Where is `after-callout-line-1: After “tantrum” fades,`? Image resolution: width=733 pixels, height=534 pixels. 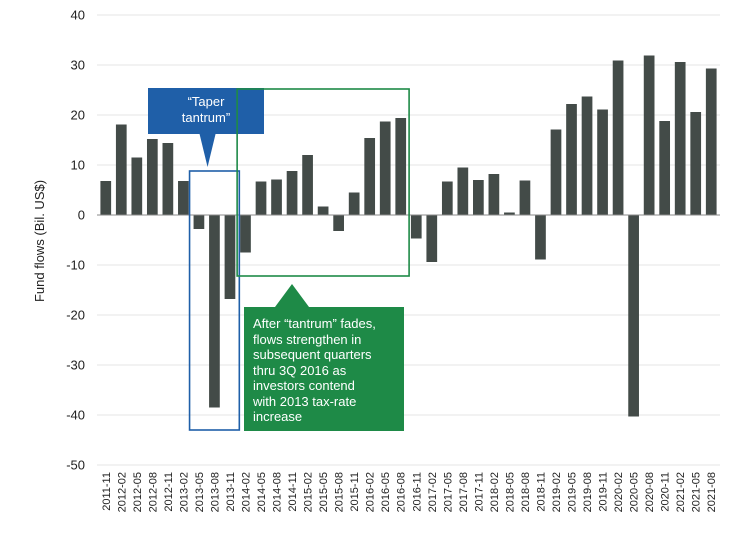 after-callout-line-1: After “tantrum” fades, is located at coordinates (314, 323).